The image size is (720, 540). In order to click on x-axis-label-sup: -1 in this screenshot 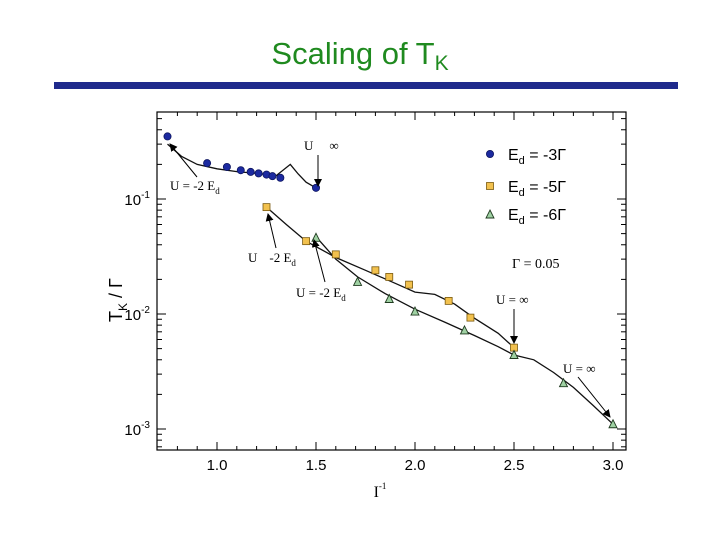, I will do `click(383, 486)`.